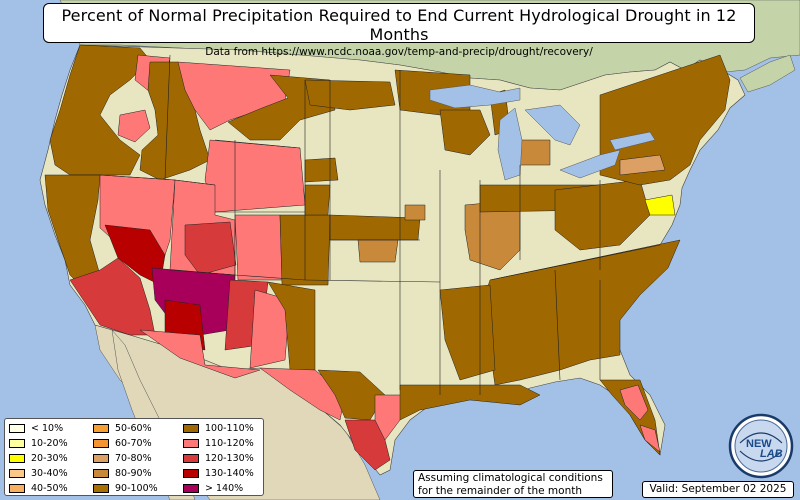 This screenshot has width=800, height=500. What do you see at coordinates (229, 443) in the screenshot?
I see `legend-label: 110-120%` at bounding box center [229, 443].